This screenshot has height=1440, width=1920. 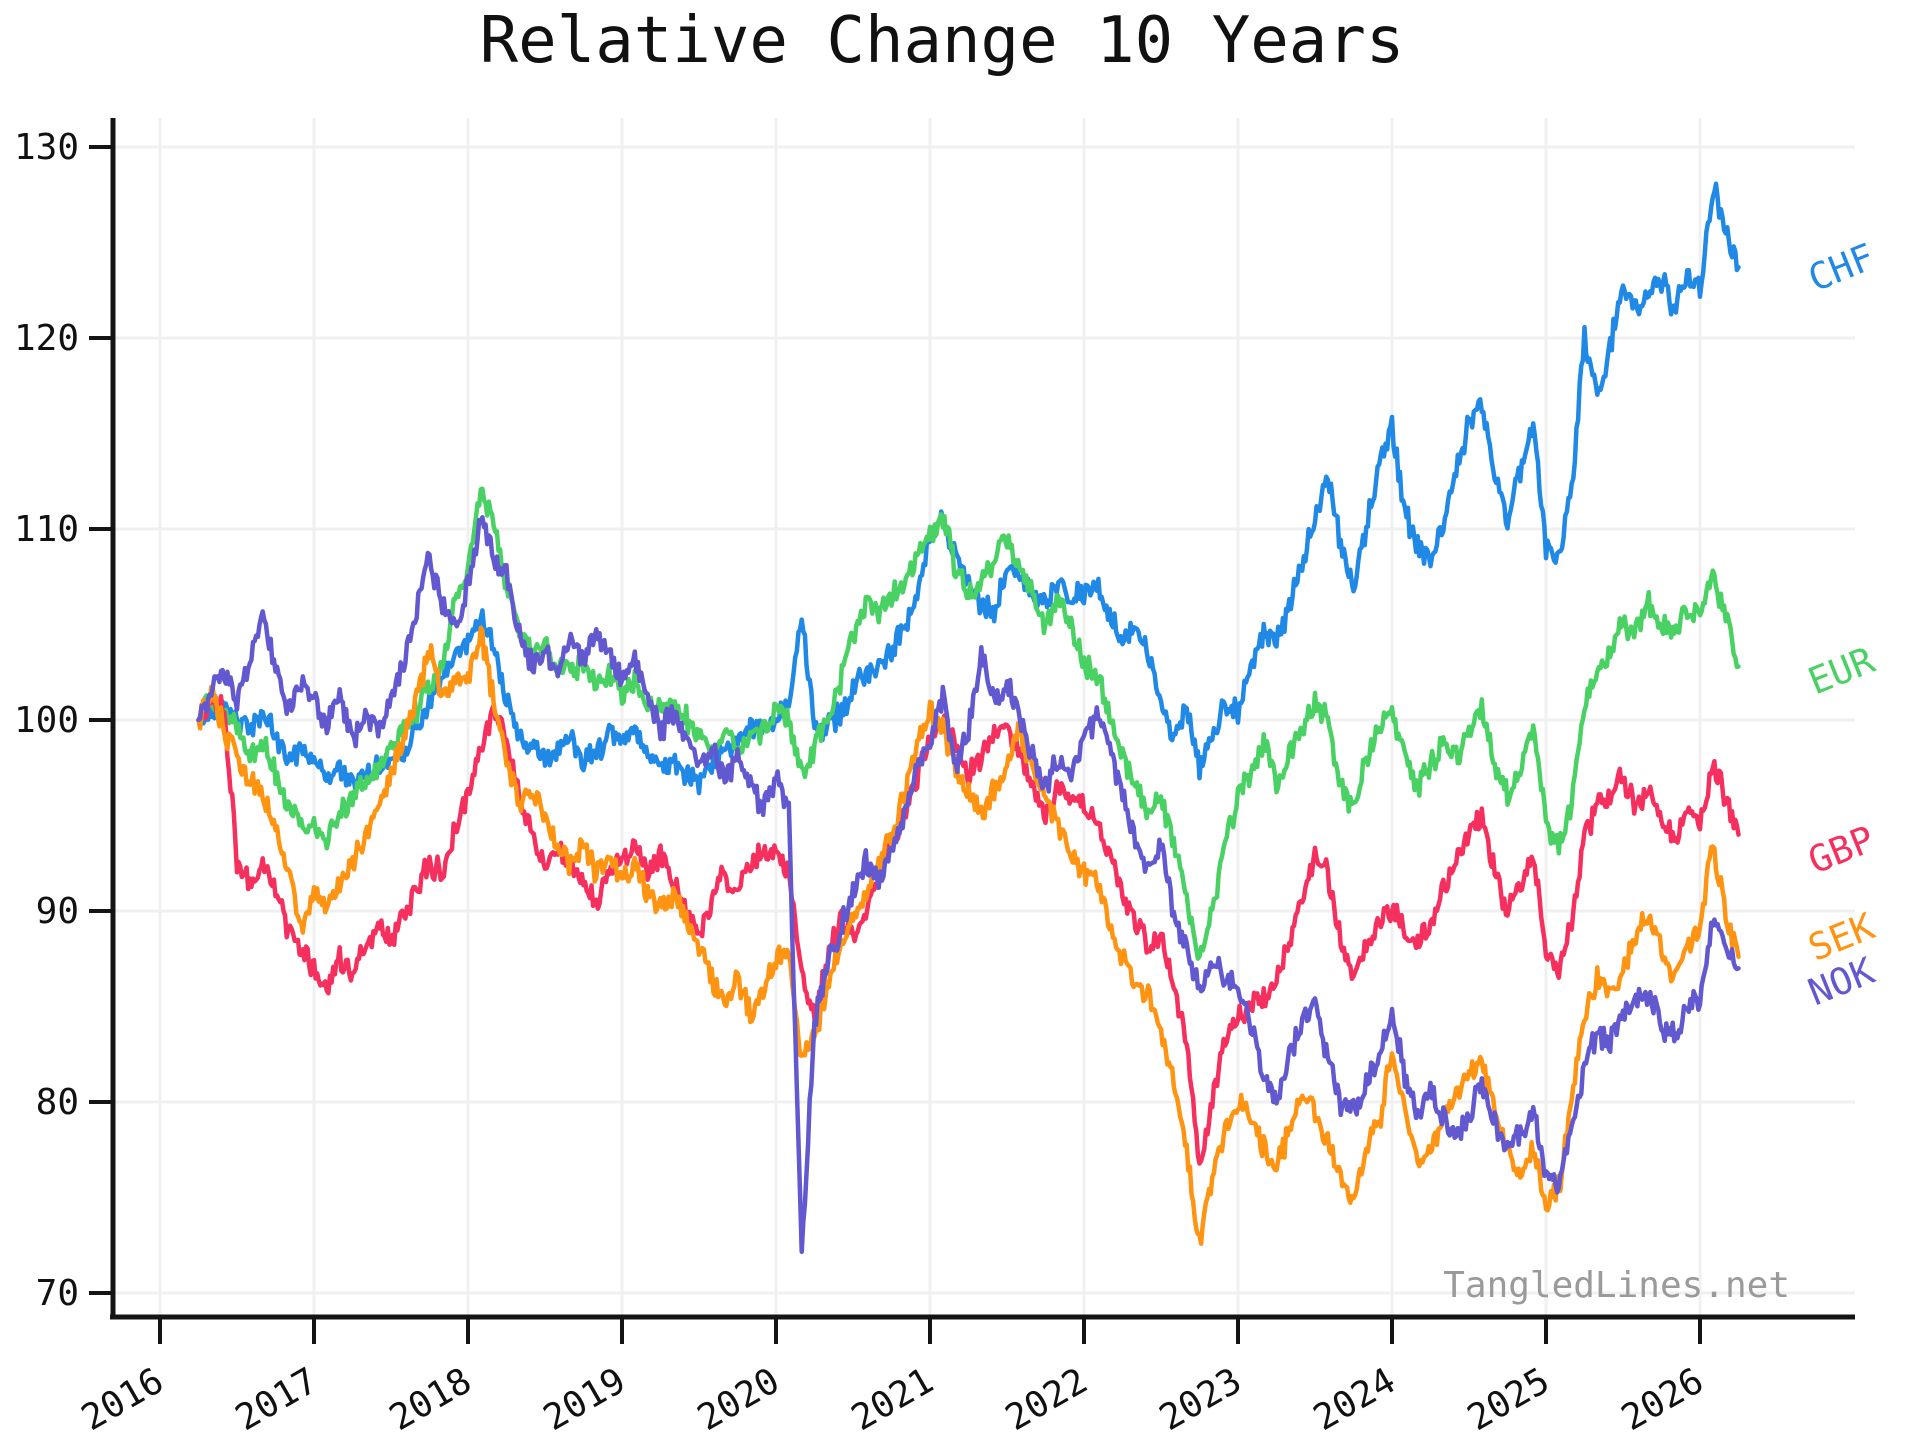 I want to click on series-label-GBP: GBP, so click(x=1841, y=850).